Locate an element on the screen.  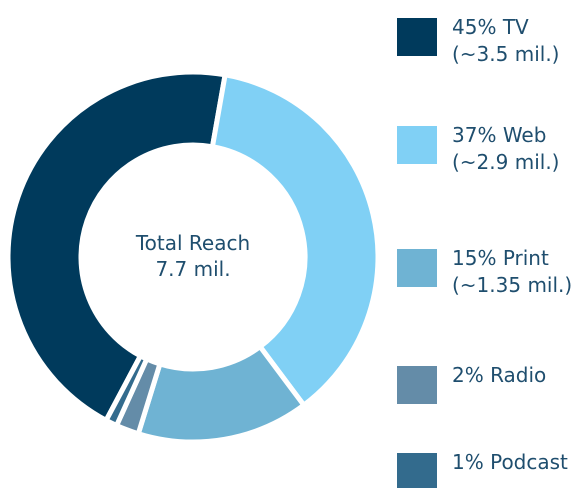
center-label: Total Reach is located at coordinates (192, 243).